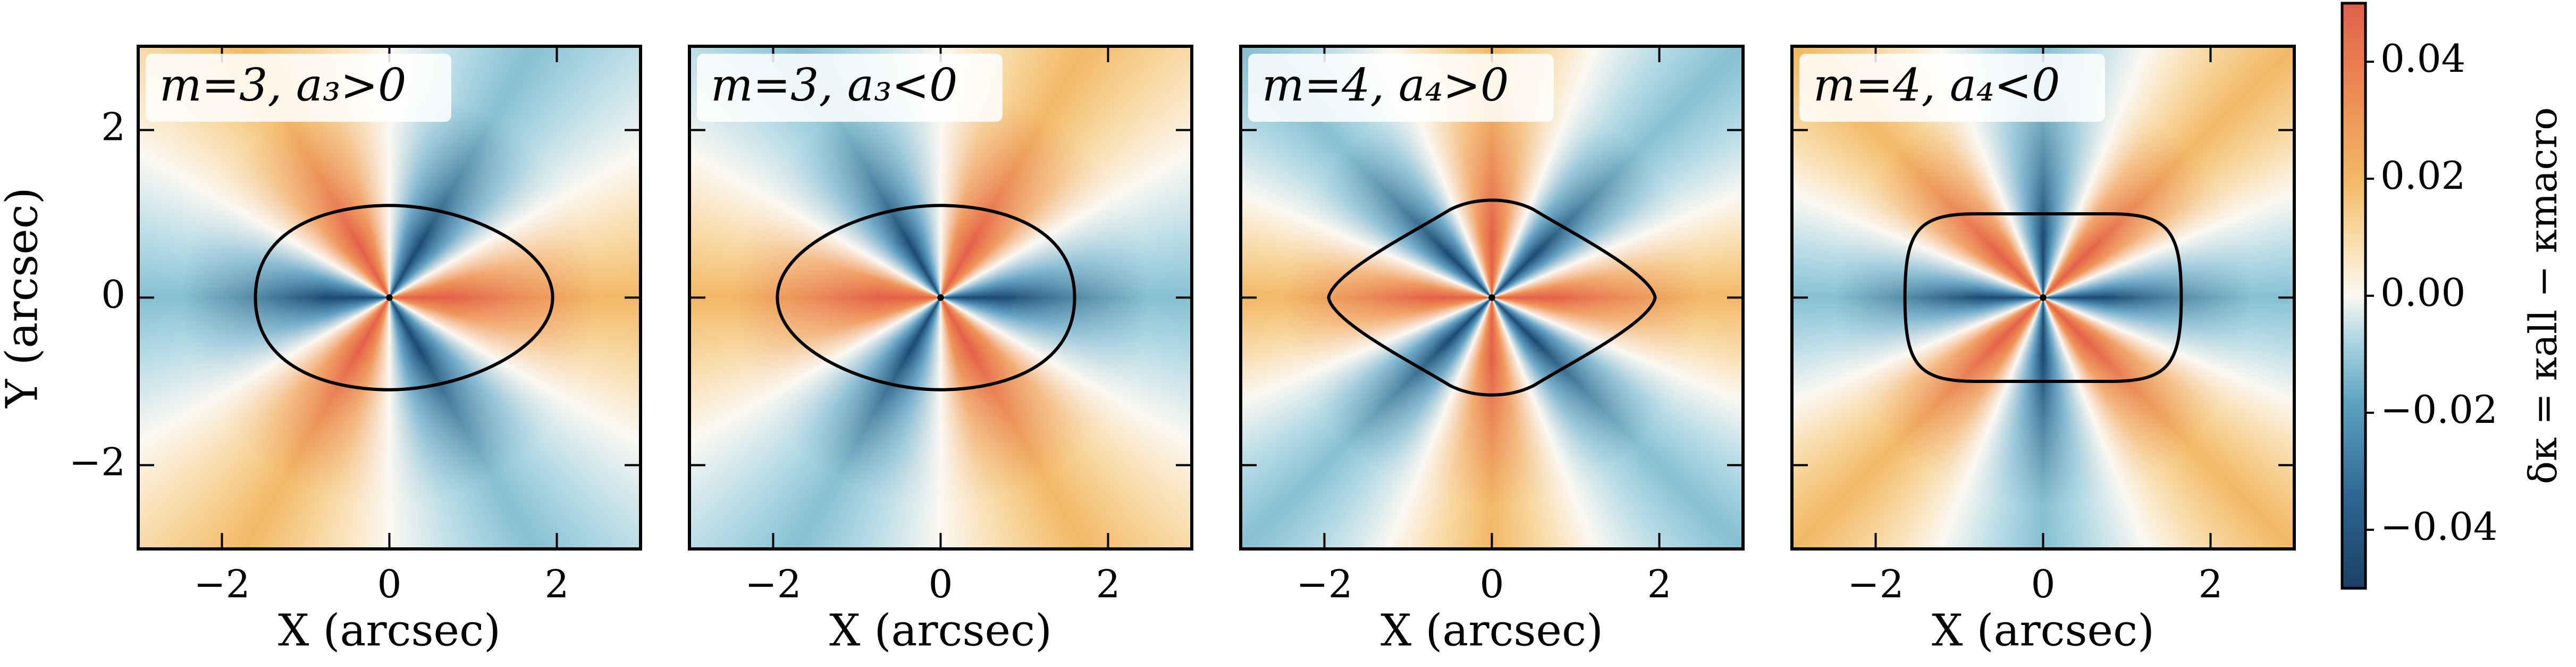 This screenshot has width=2576, height=667. What do you see at coordinates (97, 462) in the screenshot?
I see `y-tick-label: −2` at bounding box center [97, 462].